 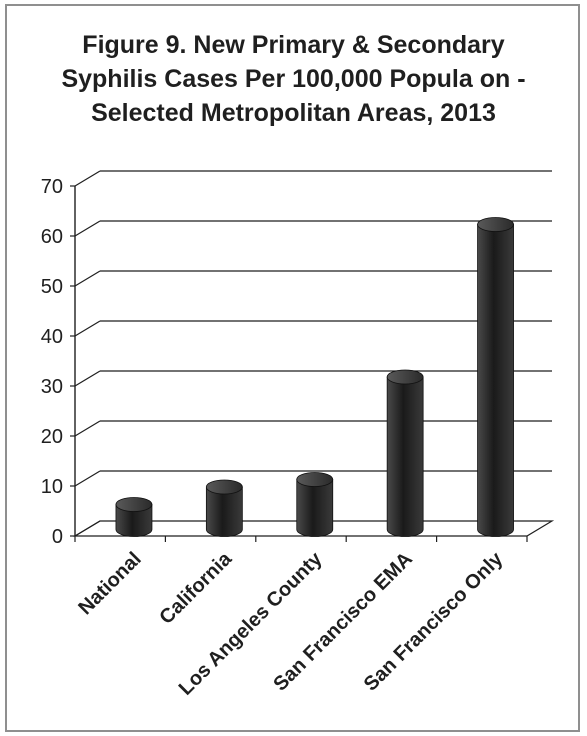 I want to click on y-tick-label: 50, so click(x=52, y=287).